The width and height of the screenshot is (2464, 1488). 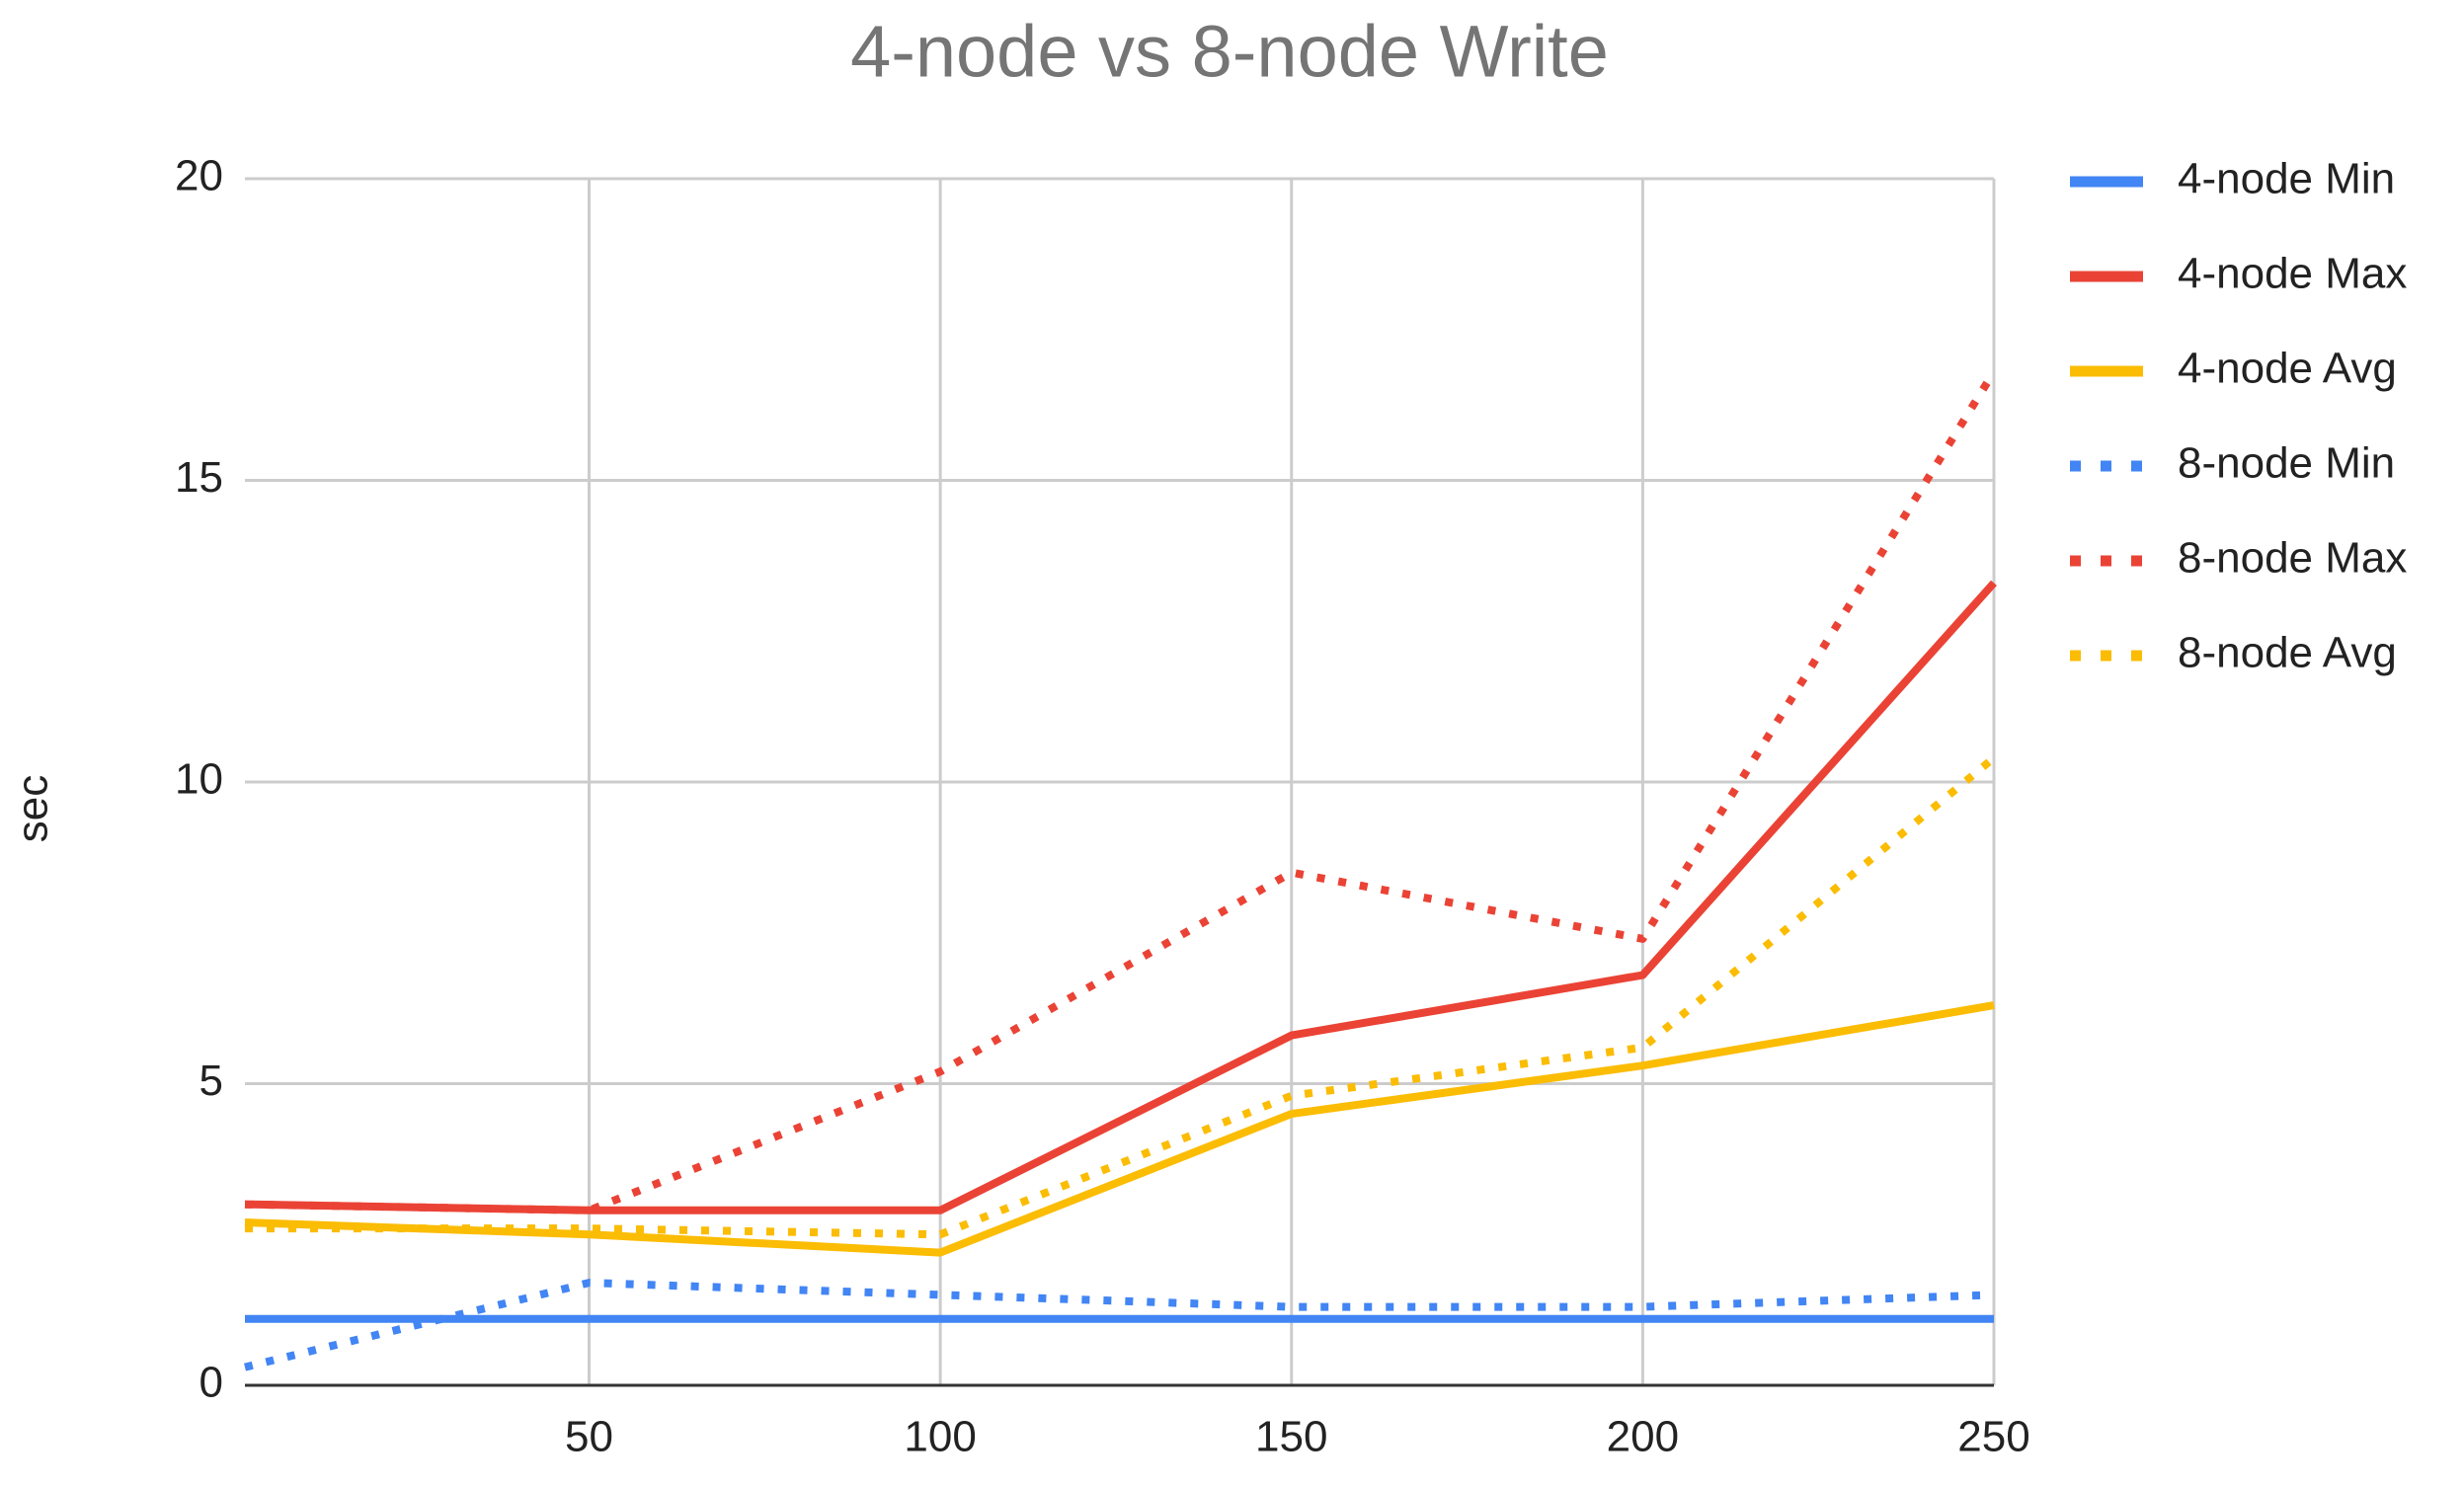 What do you see at coordinates (2286, 179) in the screenshot?
I see `legend-label: 4-node Min` at bounding box center [2286, 179].